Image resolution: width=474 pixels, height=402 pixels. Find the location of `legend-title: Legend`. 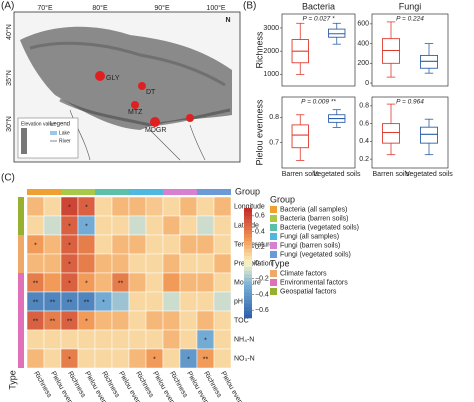

legend-title: Legend is located at coordinates (60, 125).